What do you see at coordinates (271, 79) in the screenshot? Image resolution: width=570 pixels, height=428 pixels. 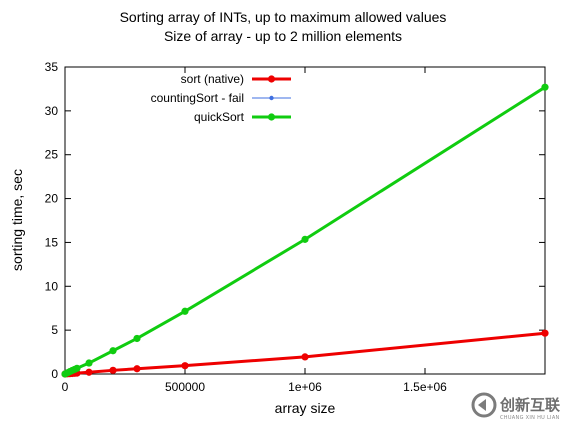 I see `legend-marker-sort-native` at bounding box center [271, 79].